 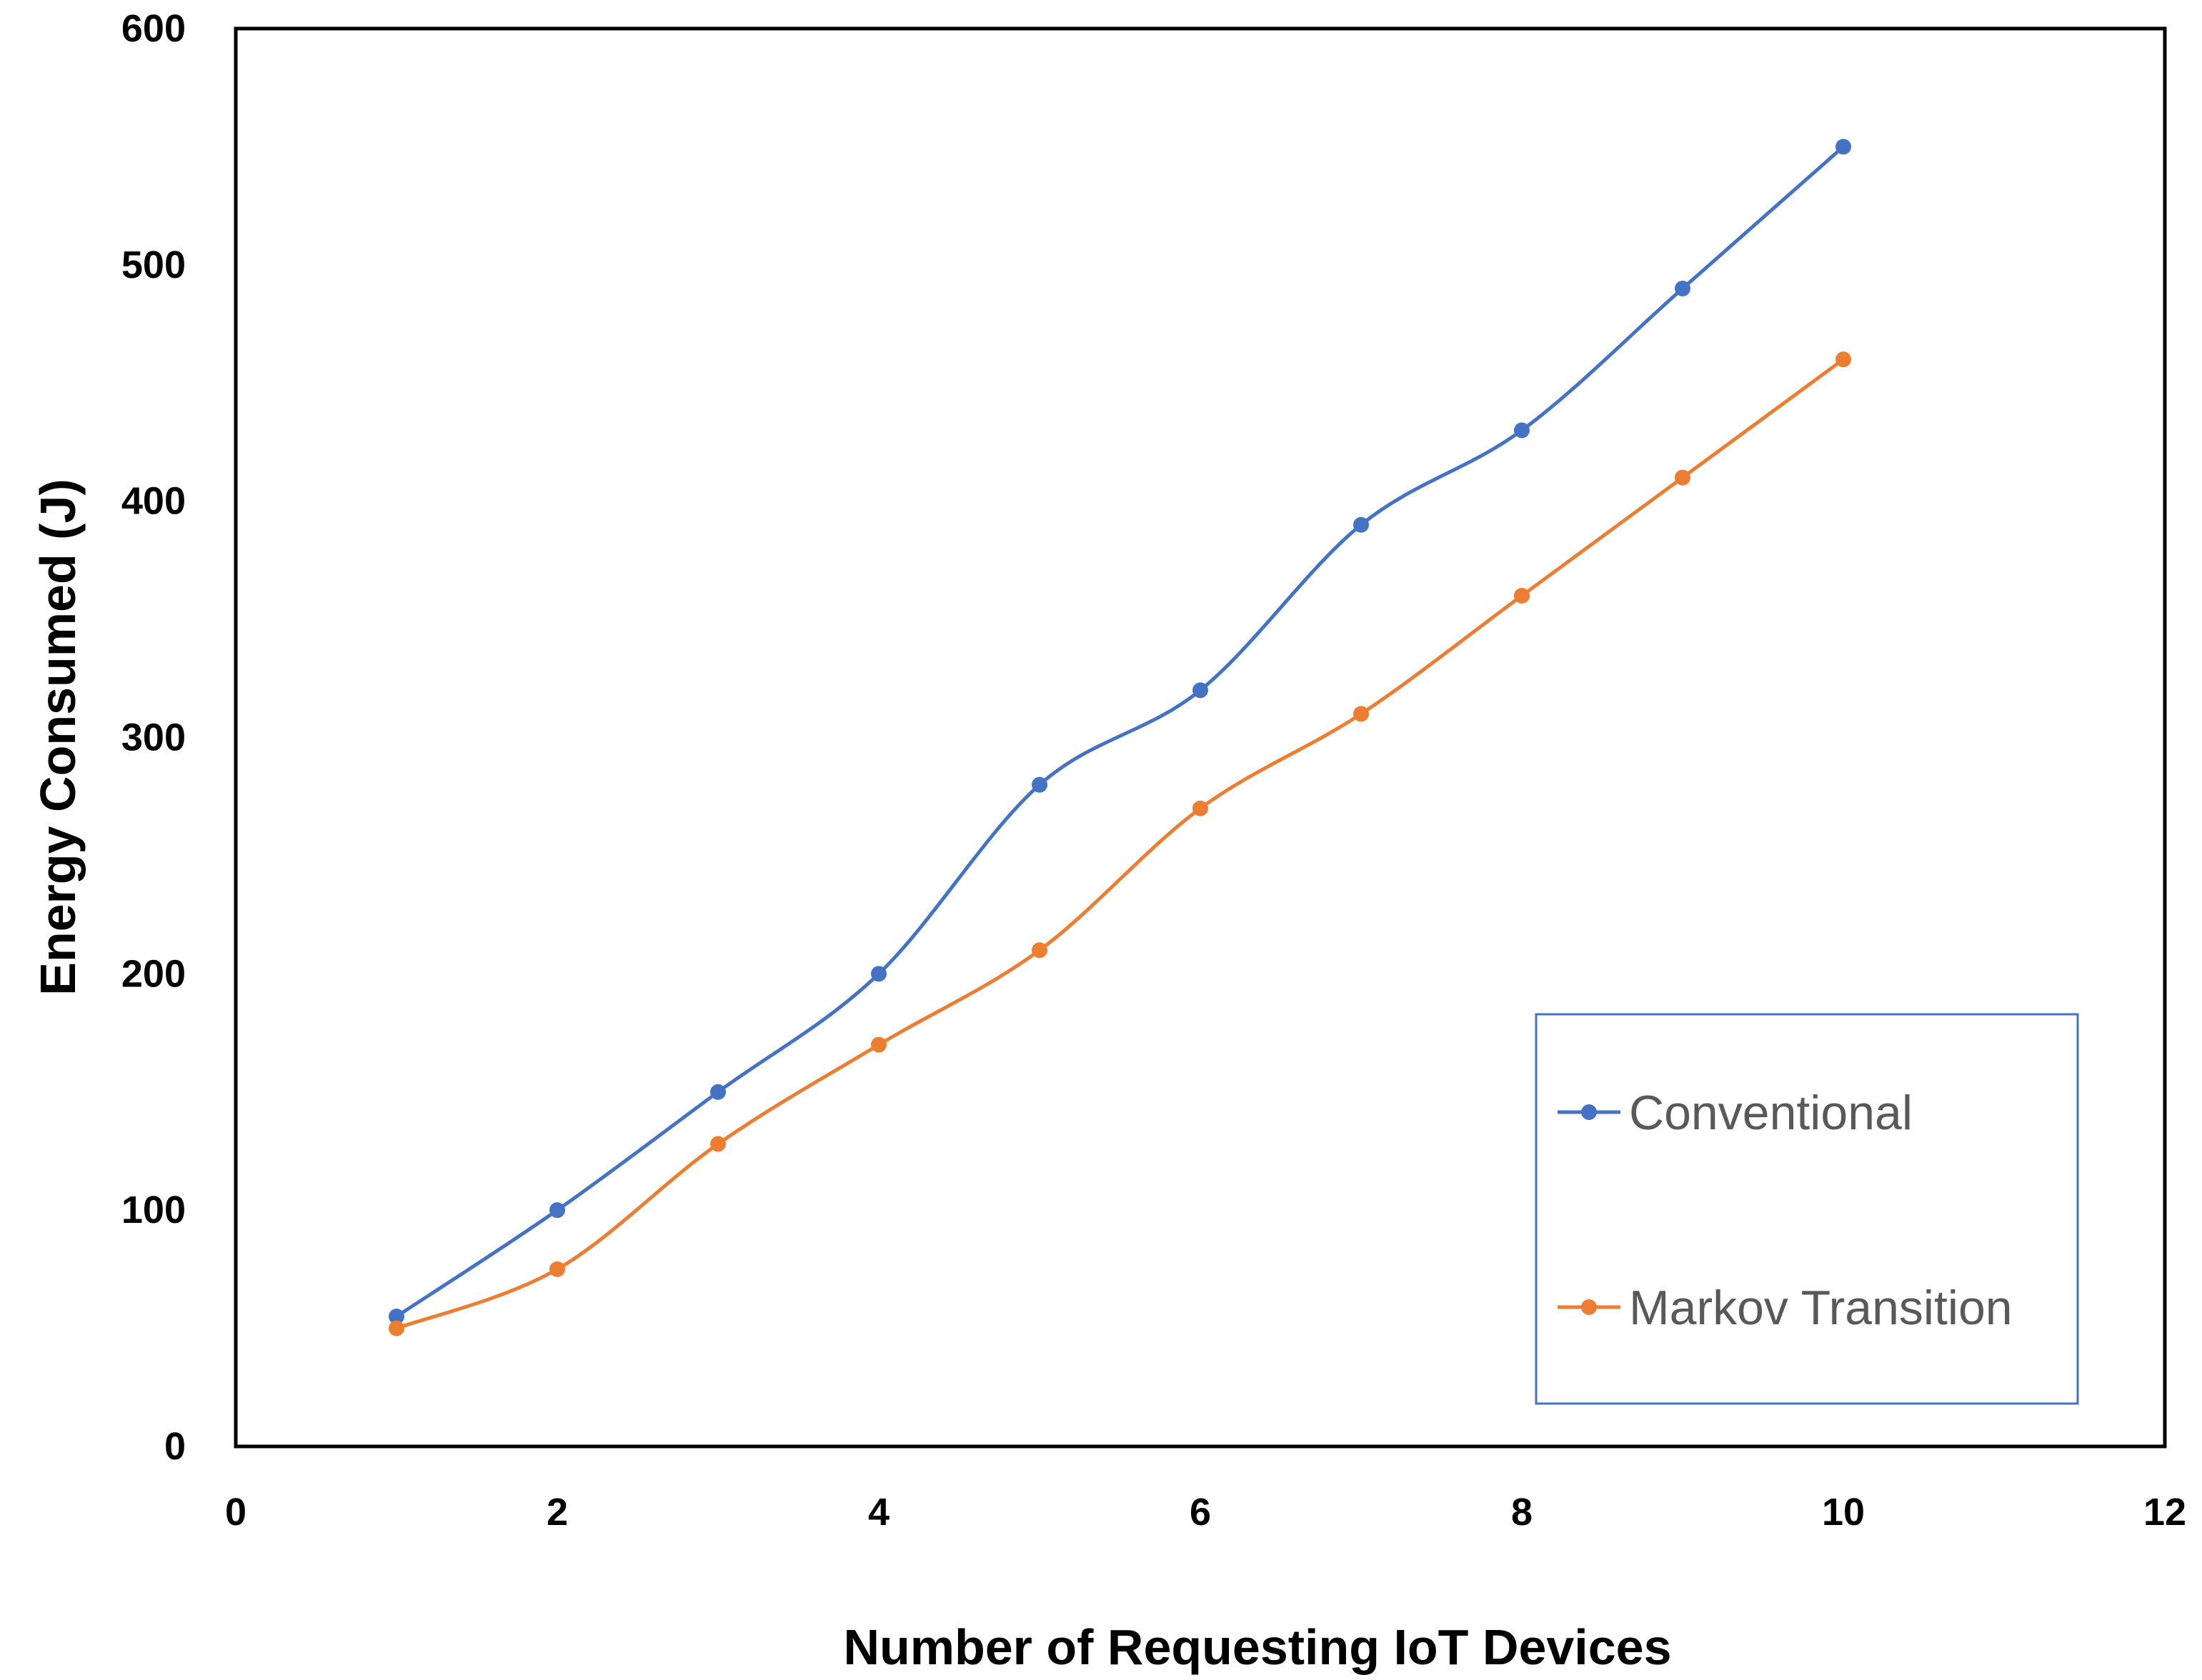 I want to click on legend: Conventional Markov Transition, so click(x=1807, y=1209).